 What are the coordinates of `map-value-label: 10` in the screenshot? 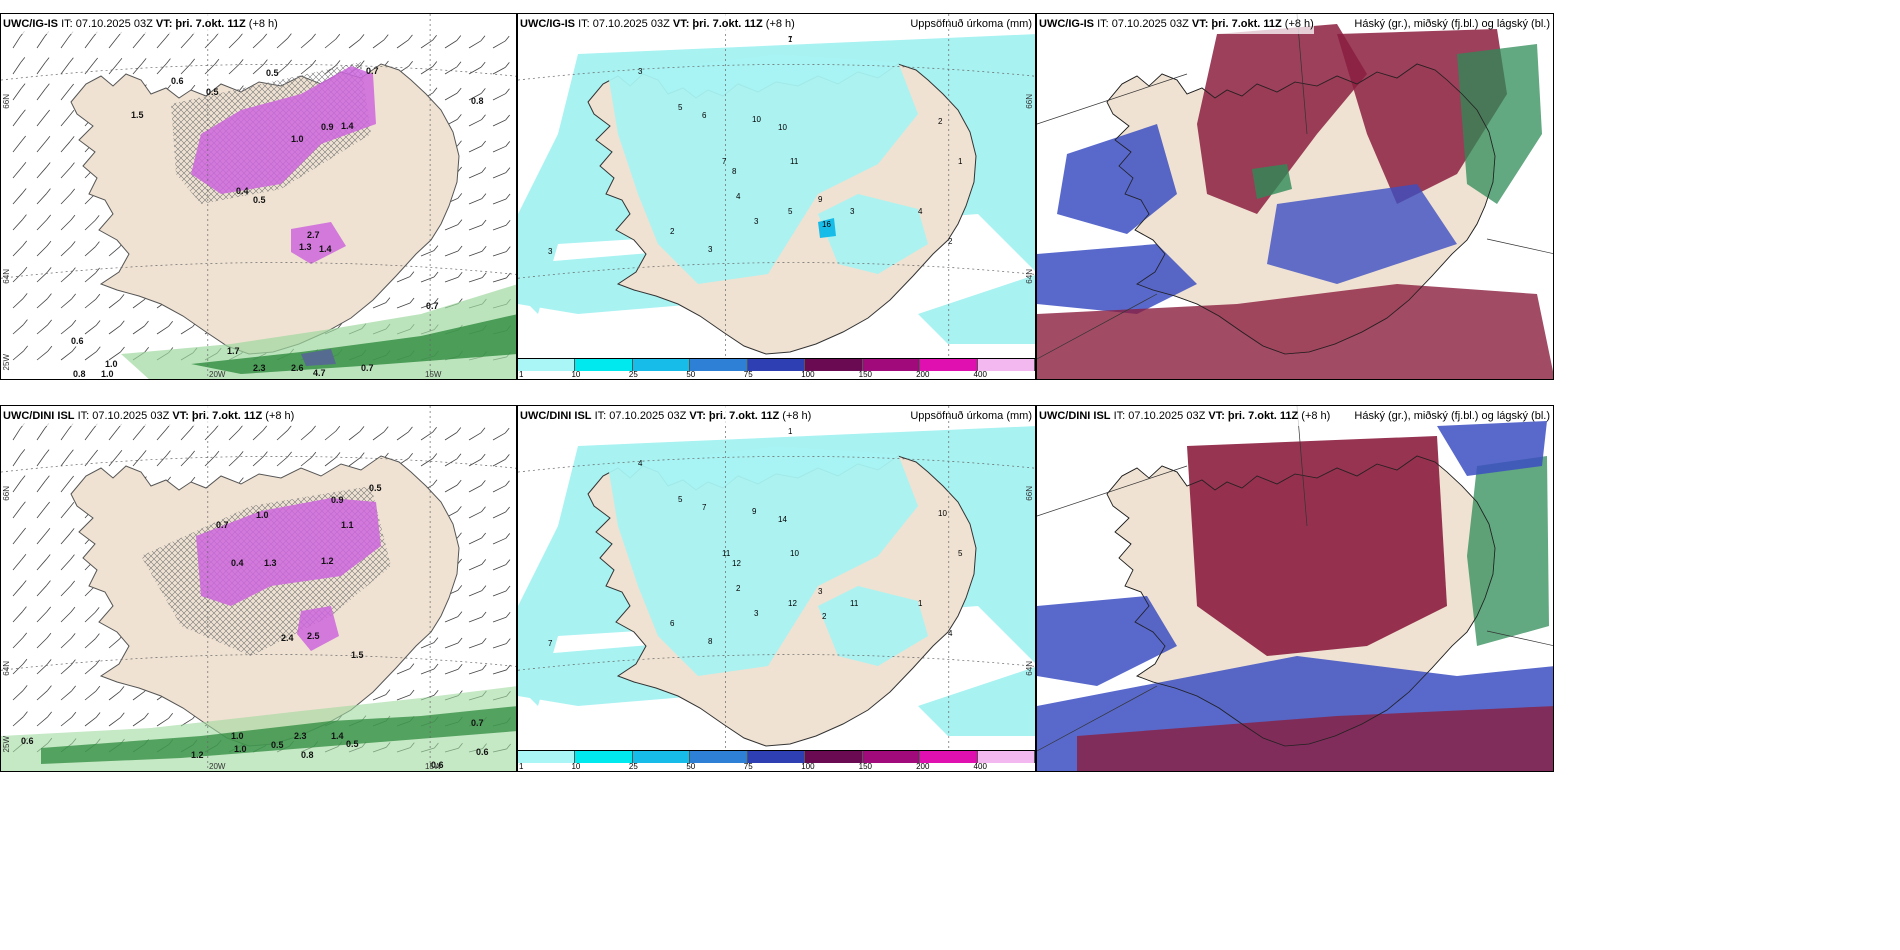 It's located at (942, 513).